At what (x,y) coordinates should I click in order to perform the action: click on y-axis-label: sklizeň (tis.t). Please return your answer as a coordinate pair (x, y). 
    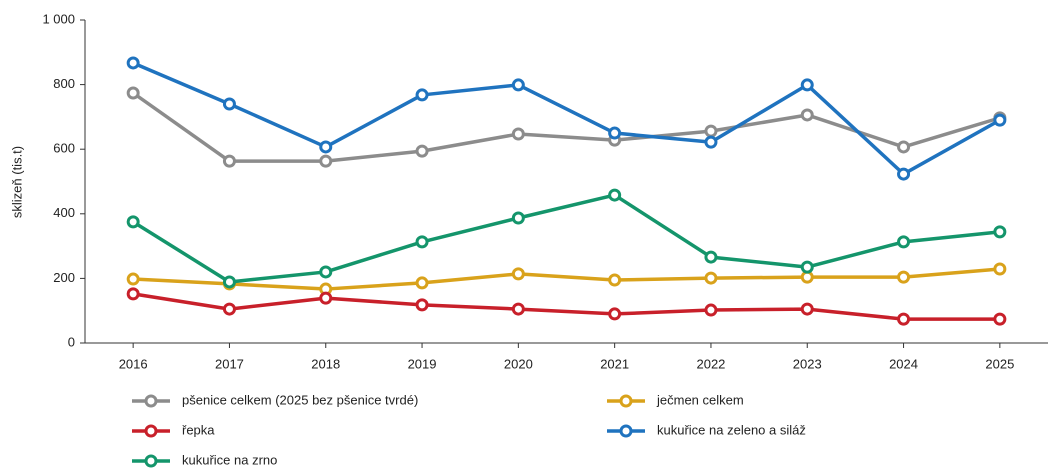
    Looking at the image, I should click on (16, 182).